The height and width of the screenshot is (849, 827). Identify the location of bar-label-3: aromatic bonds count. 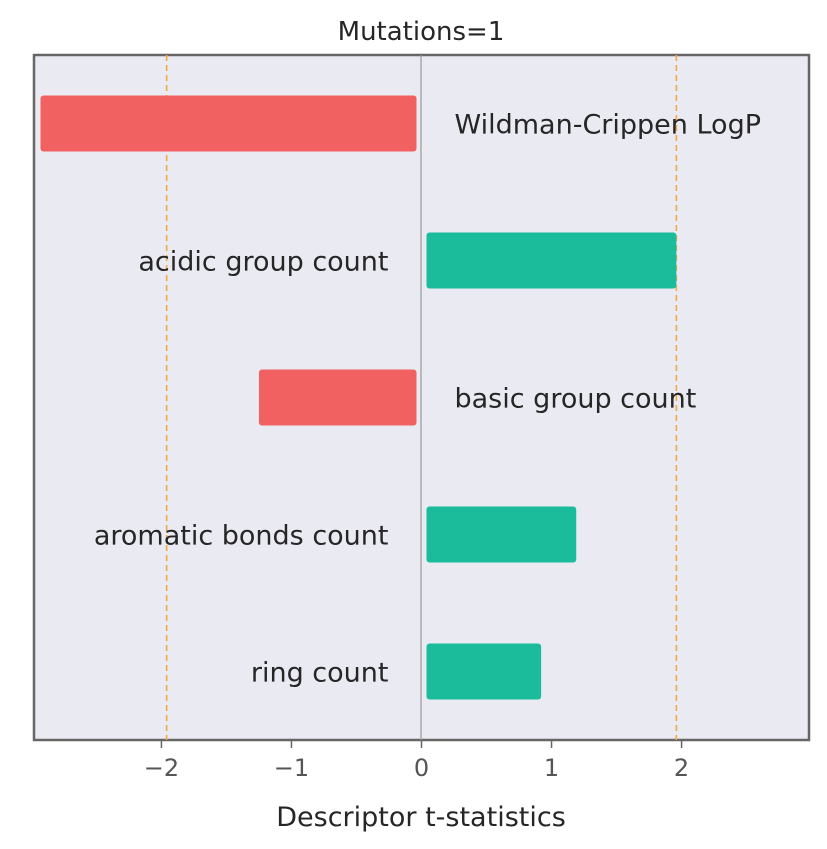
(241, 536).